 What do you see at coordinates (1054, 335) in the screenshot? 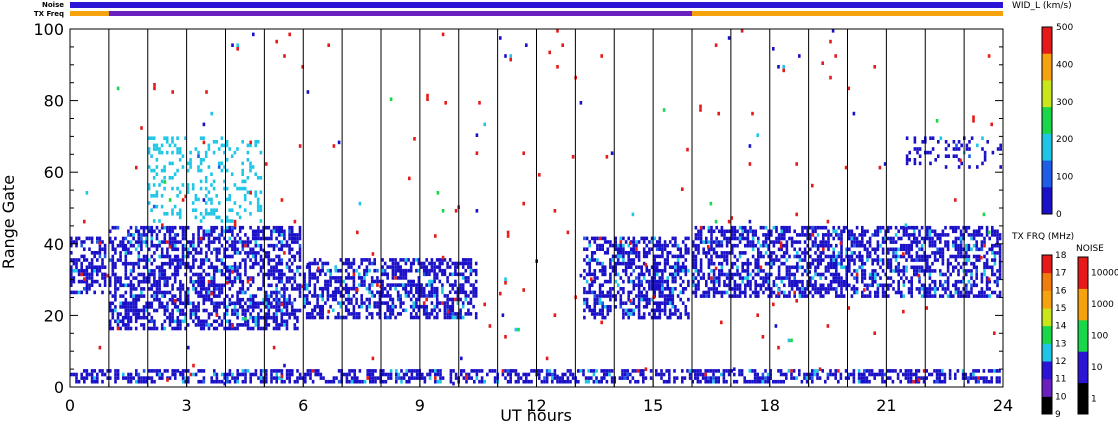
I see `txfreq-colorbar: 9 10 11 12 13 14 15 16 17 18` at bounding box center [1054, 335].